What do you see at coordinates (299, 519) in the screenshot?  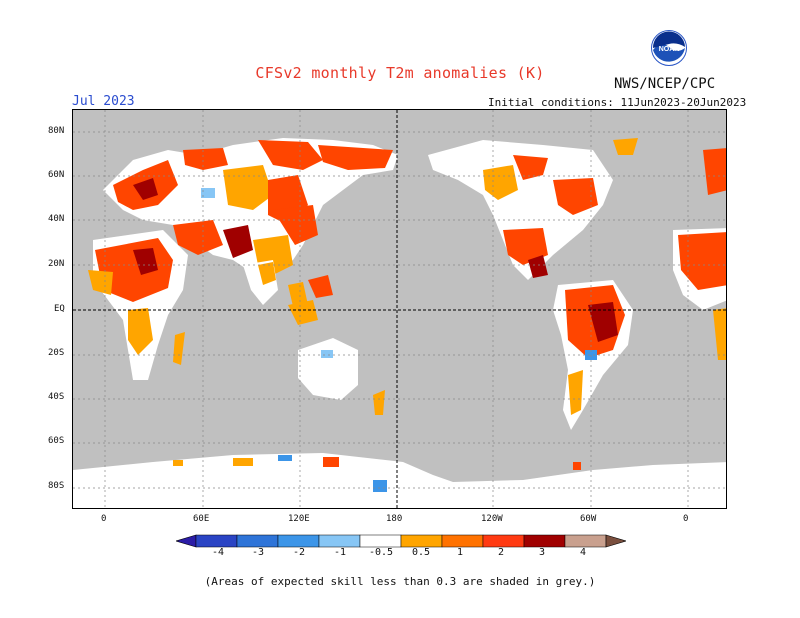 I see `lon-label: 120E` at bounding box center [299, 519].